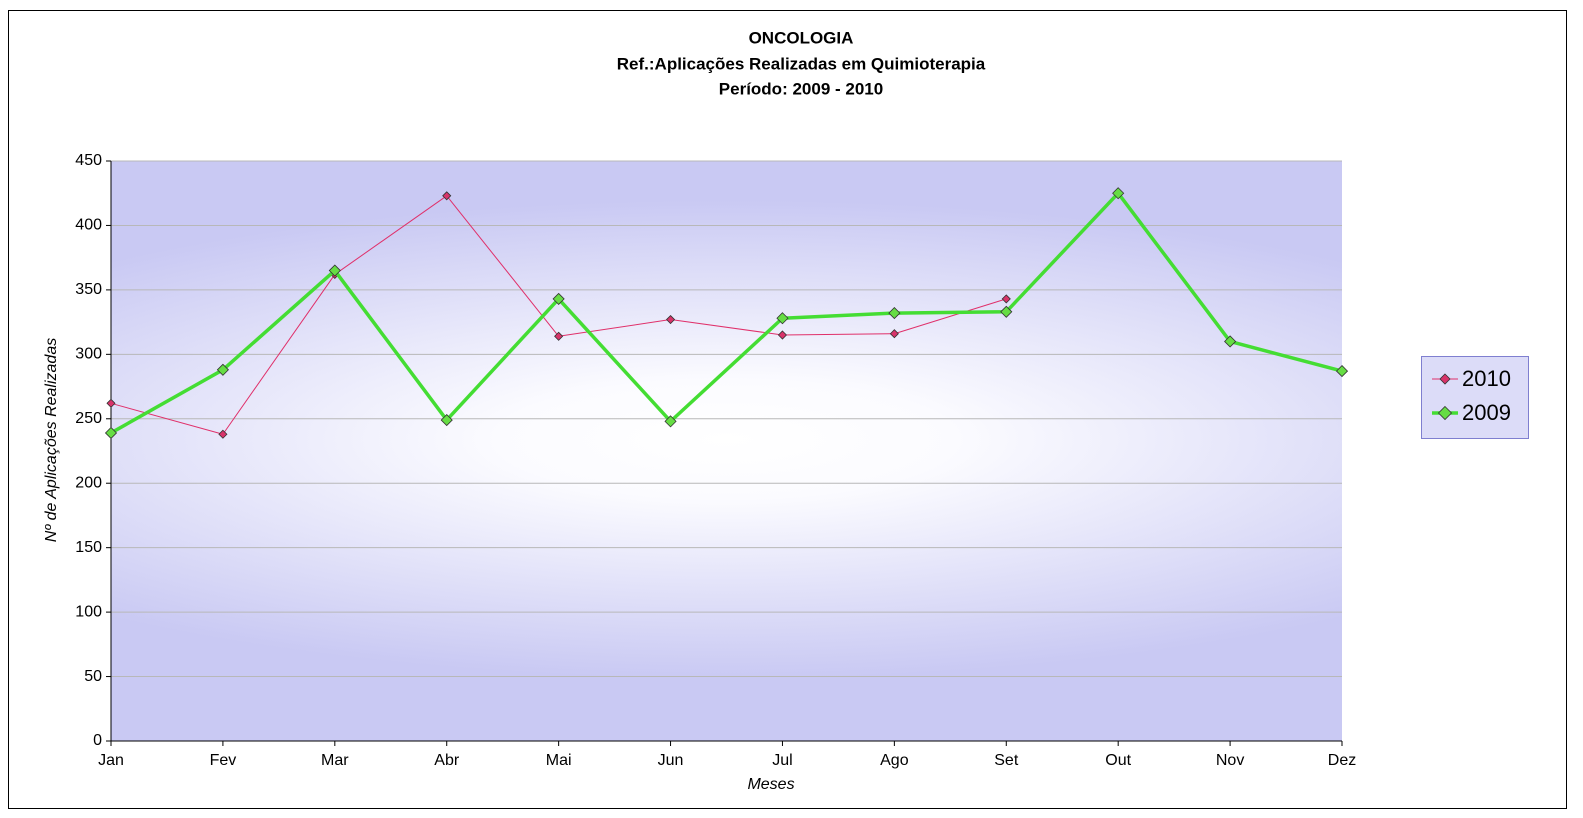 This screenshot has height=818, width=1583. I want to click on x-tick-label: Abr, so click(447, 760).